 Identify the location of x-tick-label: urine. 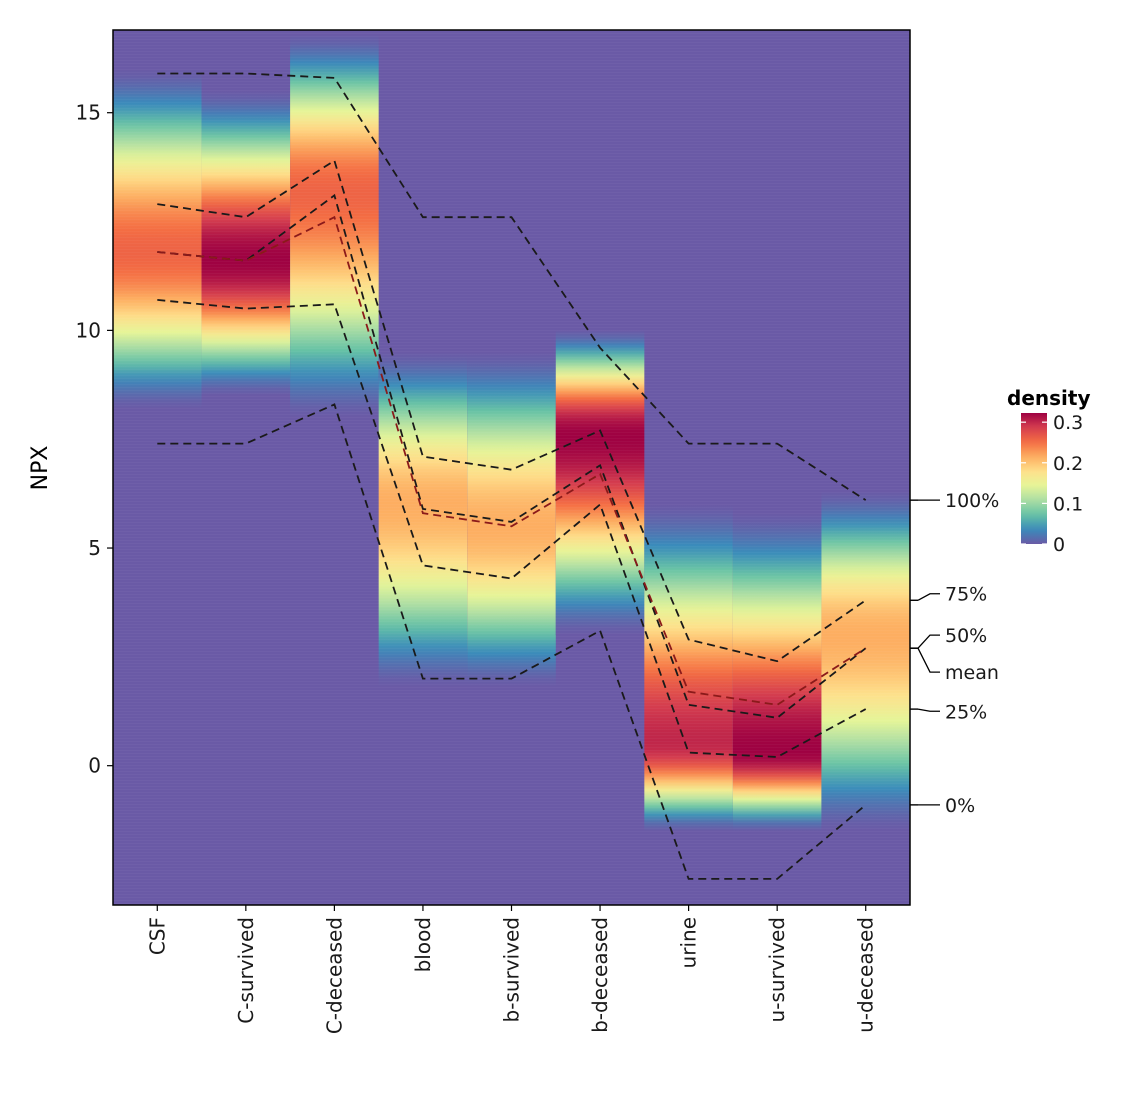
(689, 942).